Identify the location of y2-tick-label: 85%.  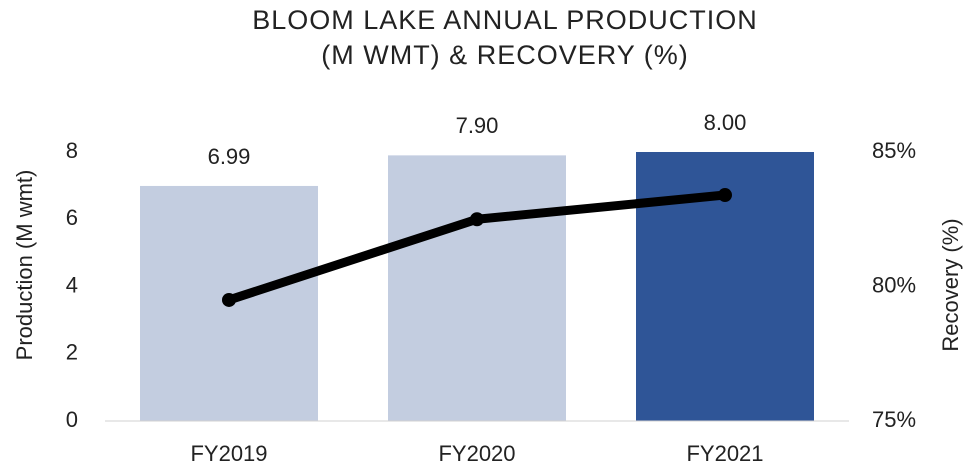
(894, 150).